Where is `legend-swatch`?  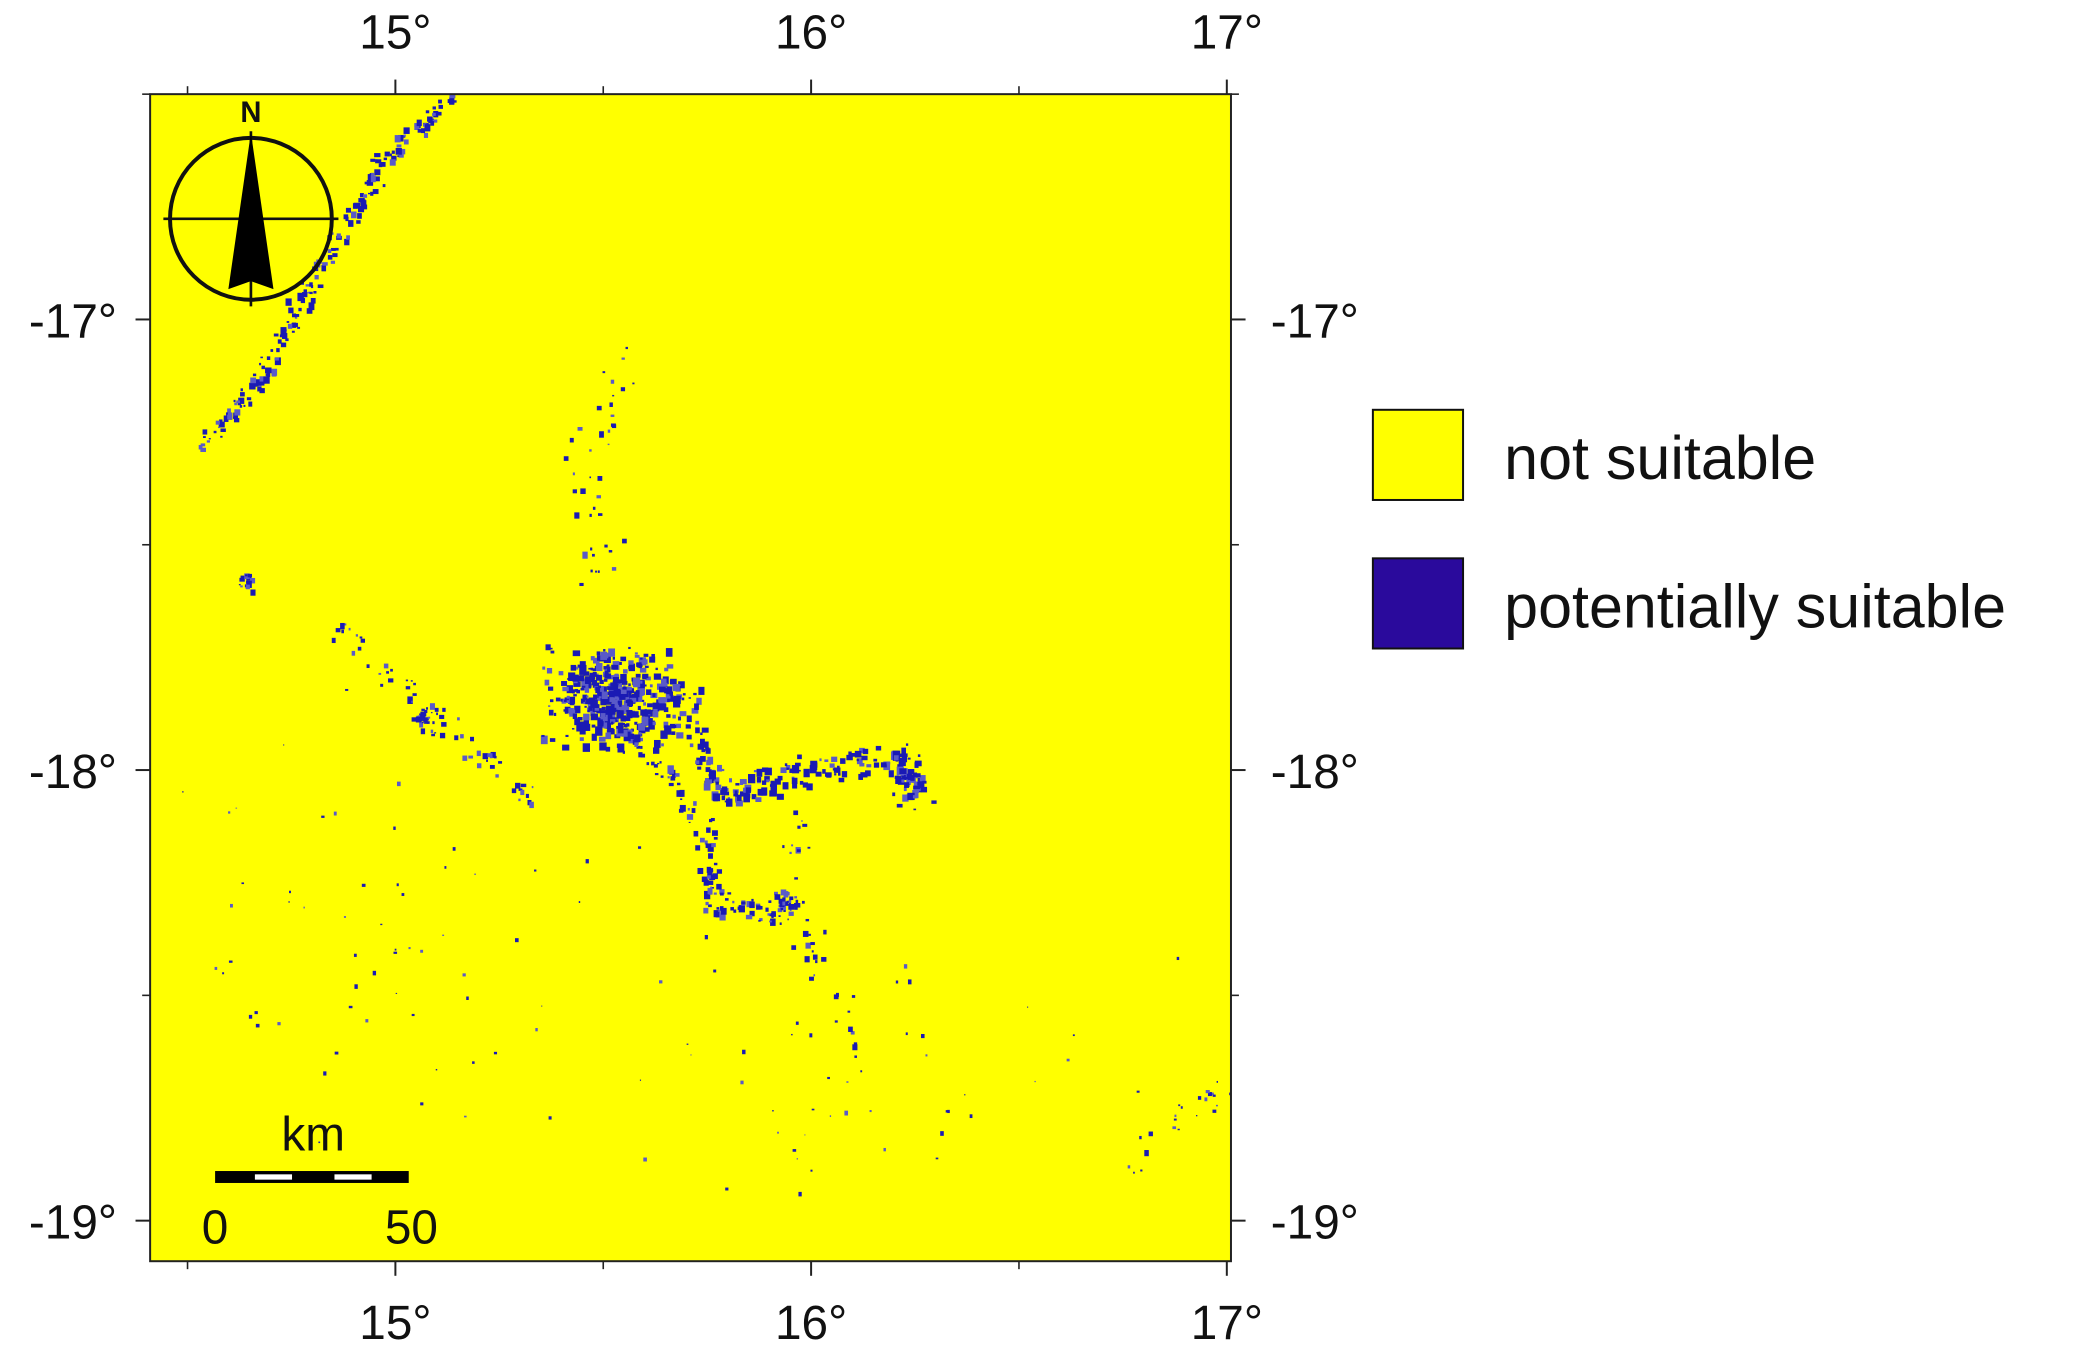 legend-swatch is located at coordinates (1418, 603).